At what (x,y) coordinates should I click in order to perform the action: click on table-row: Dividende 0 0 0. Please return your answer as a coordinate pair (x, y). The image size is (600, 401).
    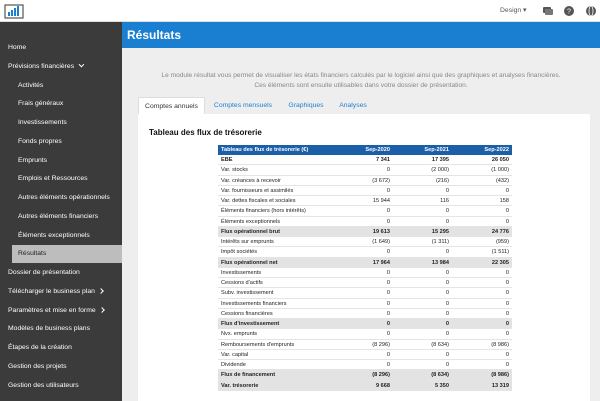
    Looking at the image, I should click on (365, 365).